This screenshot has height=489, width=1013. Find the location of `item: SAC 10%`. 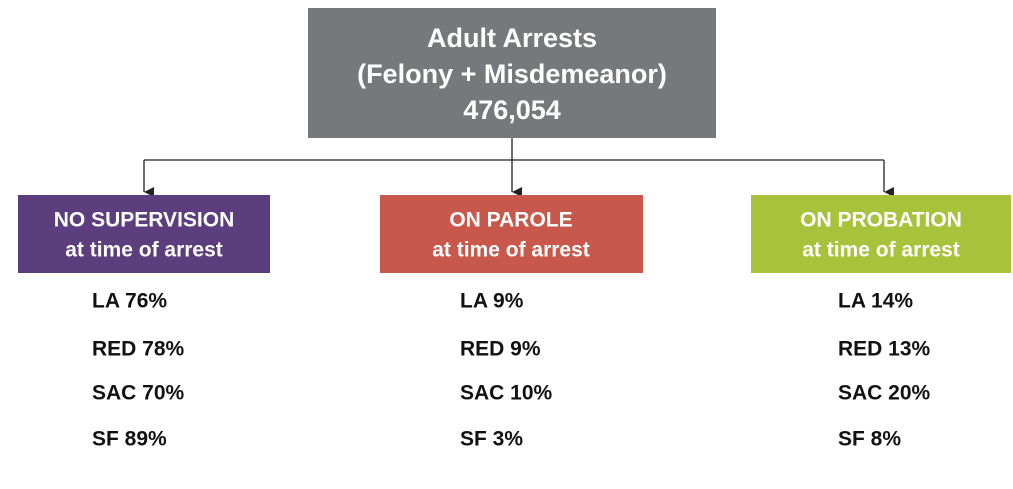

item: SAC 10% is located at coordinates (506, 393).